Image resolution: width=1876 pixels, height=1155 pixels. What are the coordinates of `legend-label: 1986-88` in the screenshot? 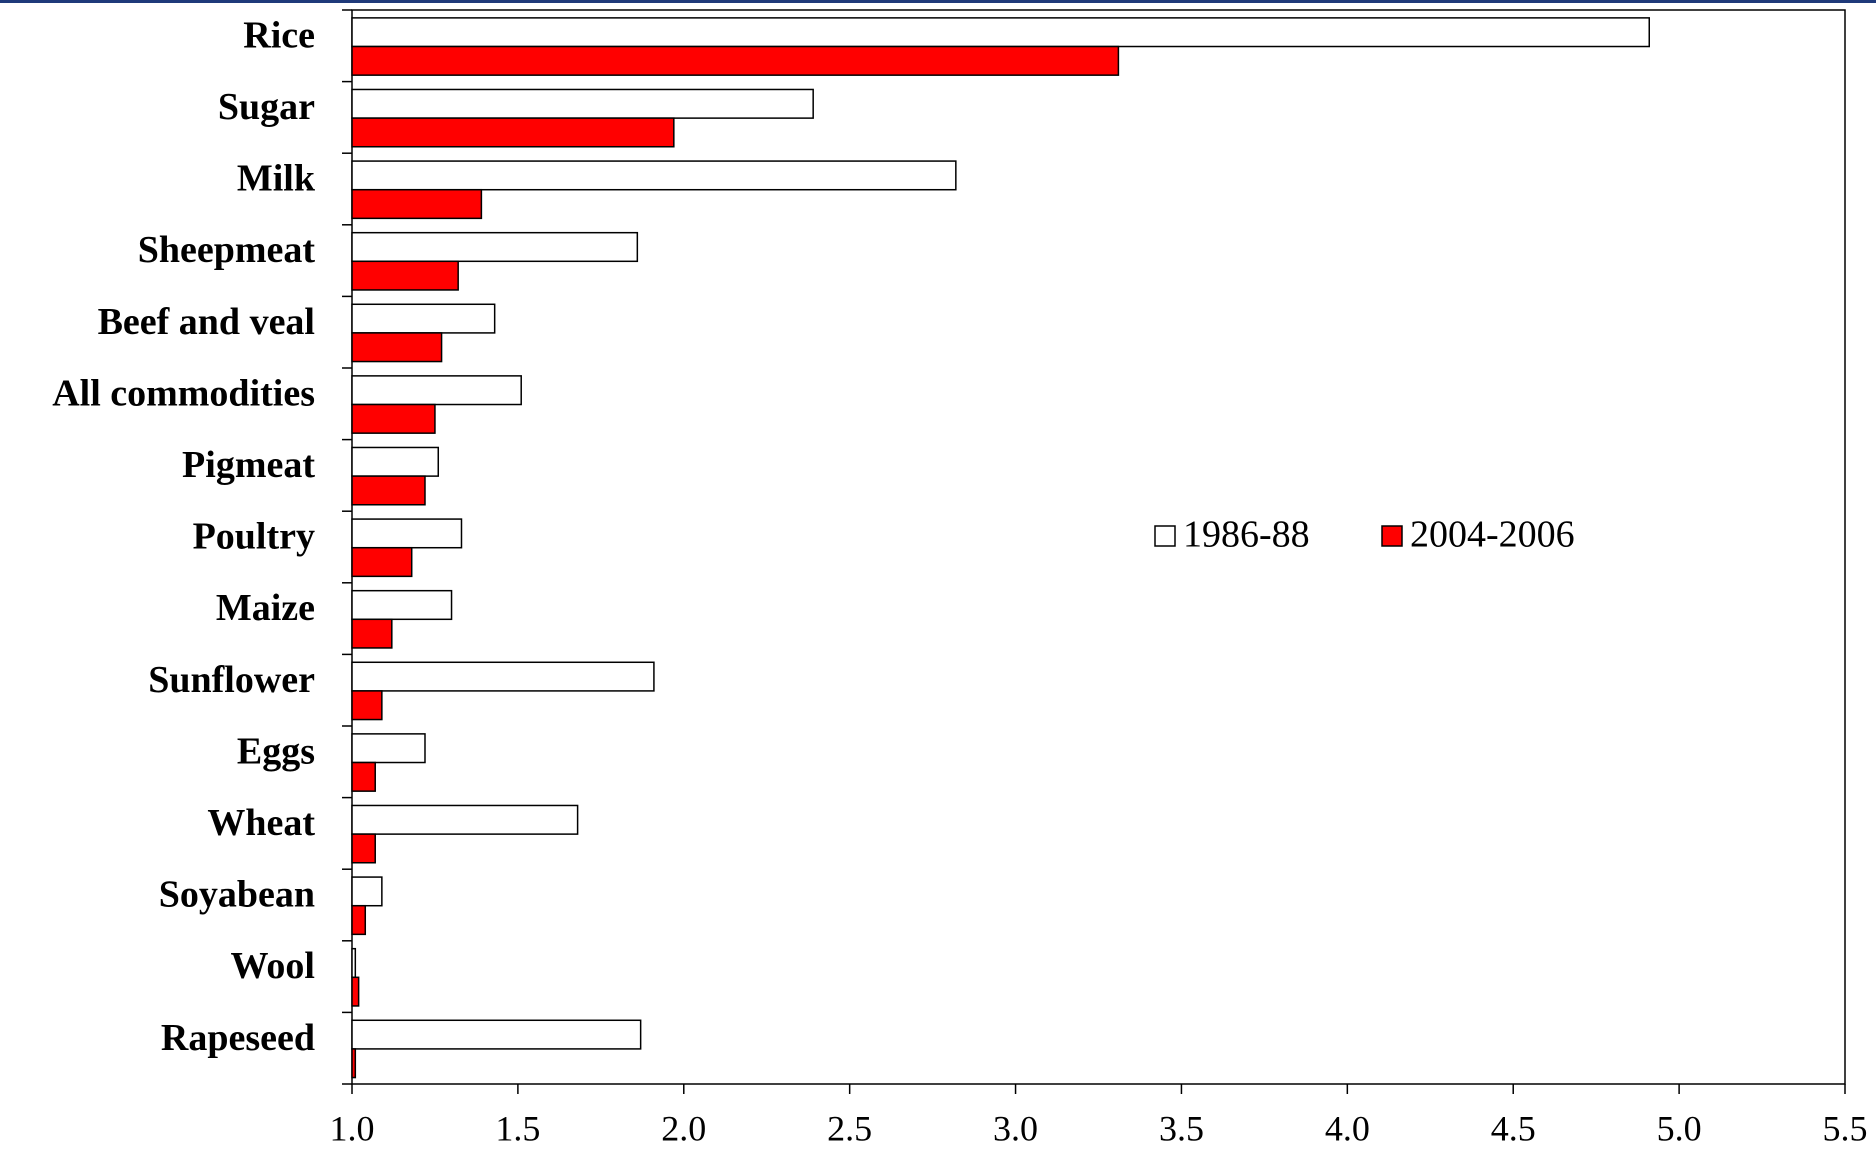 It's located at (1246, 535).